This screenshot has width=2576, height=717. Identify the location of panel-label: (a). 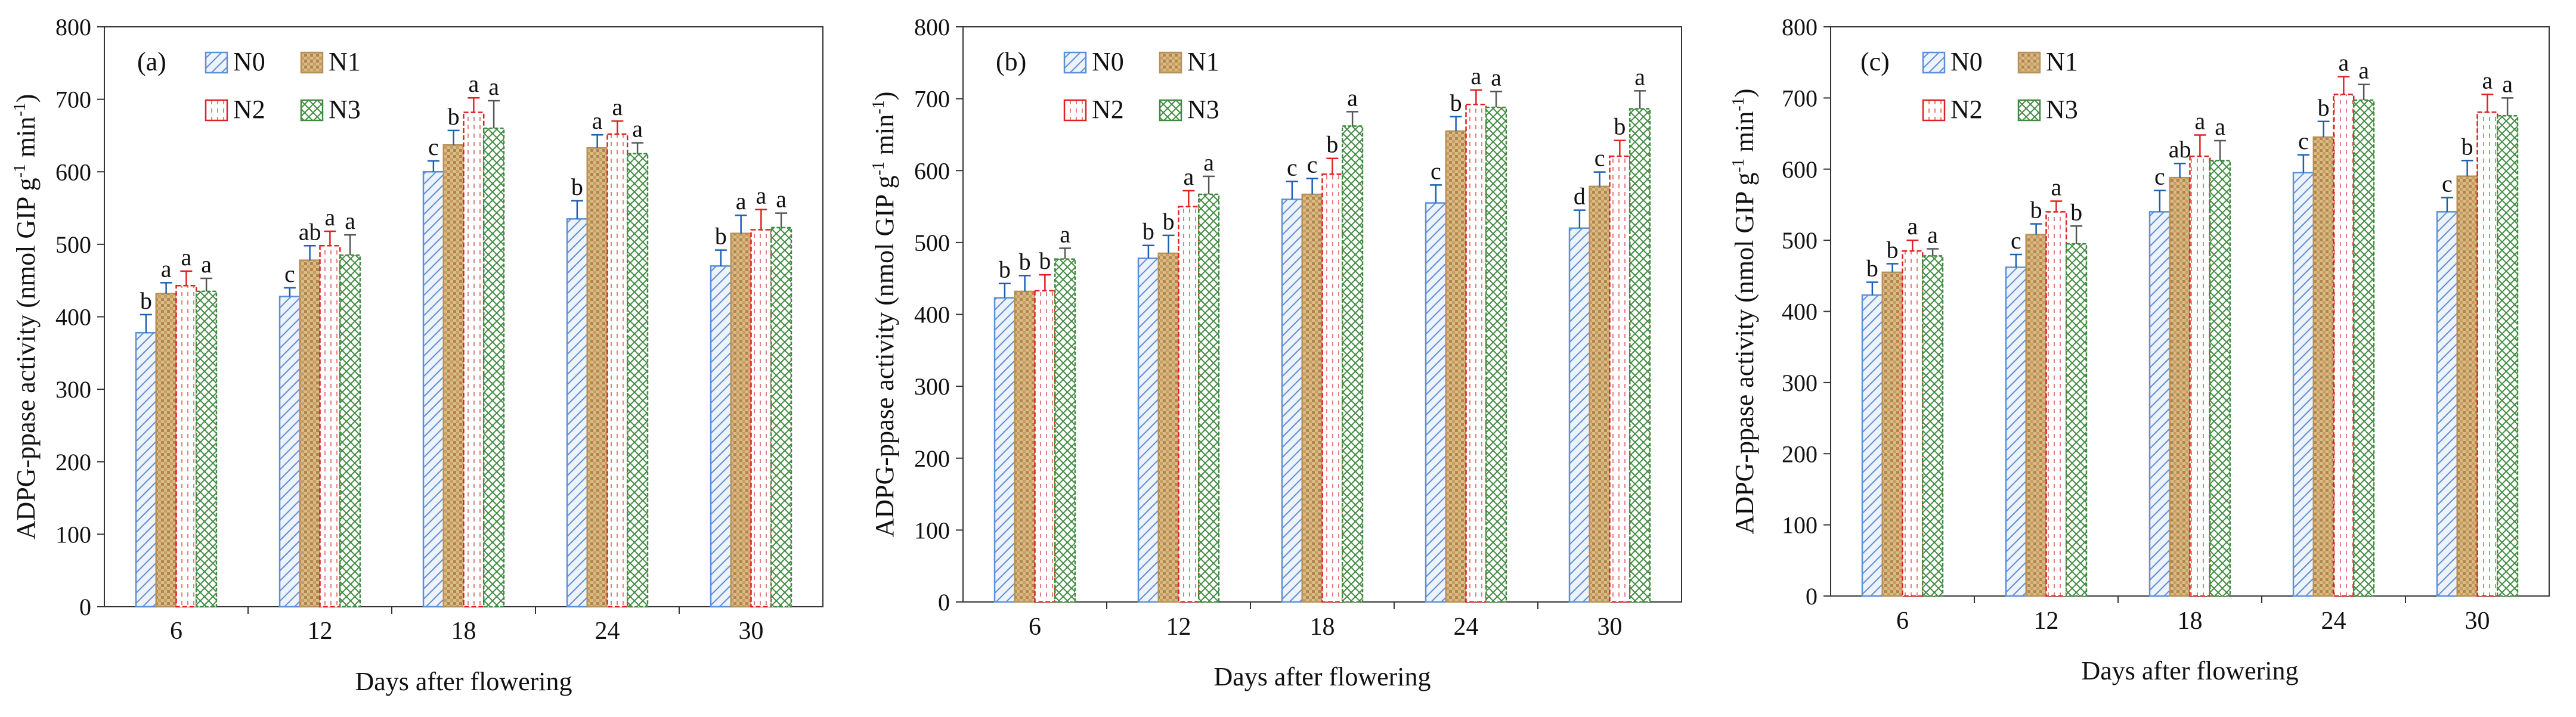
(151, 61).